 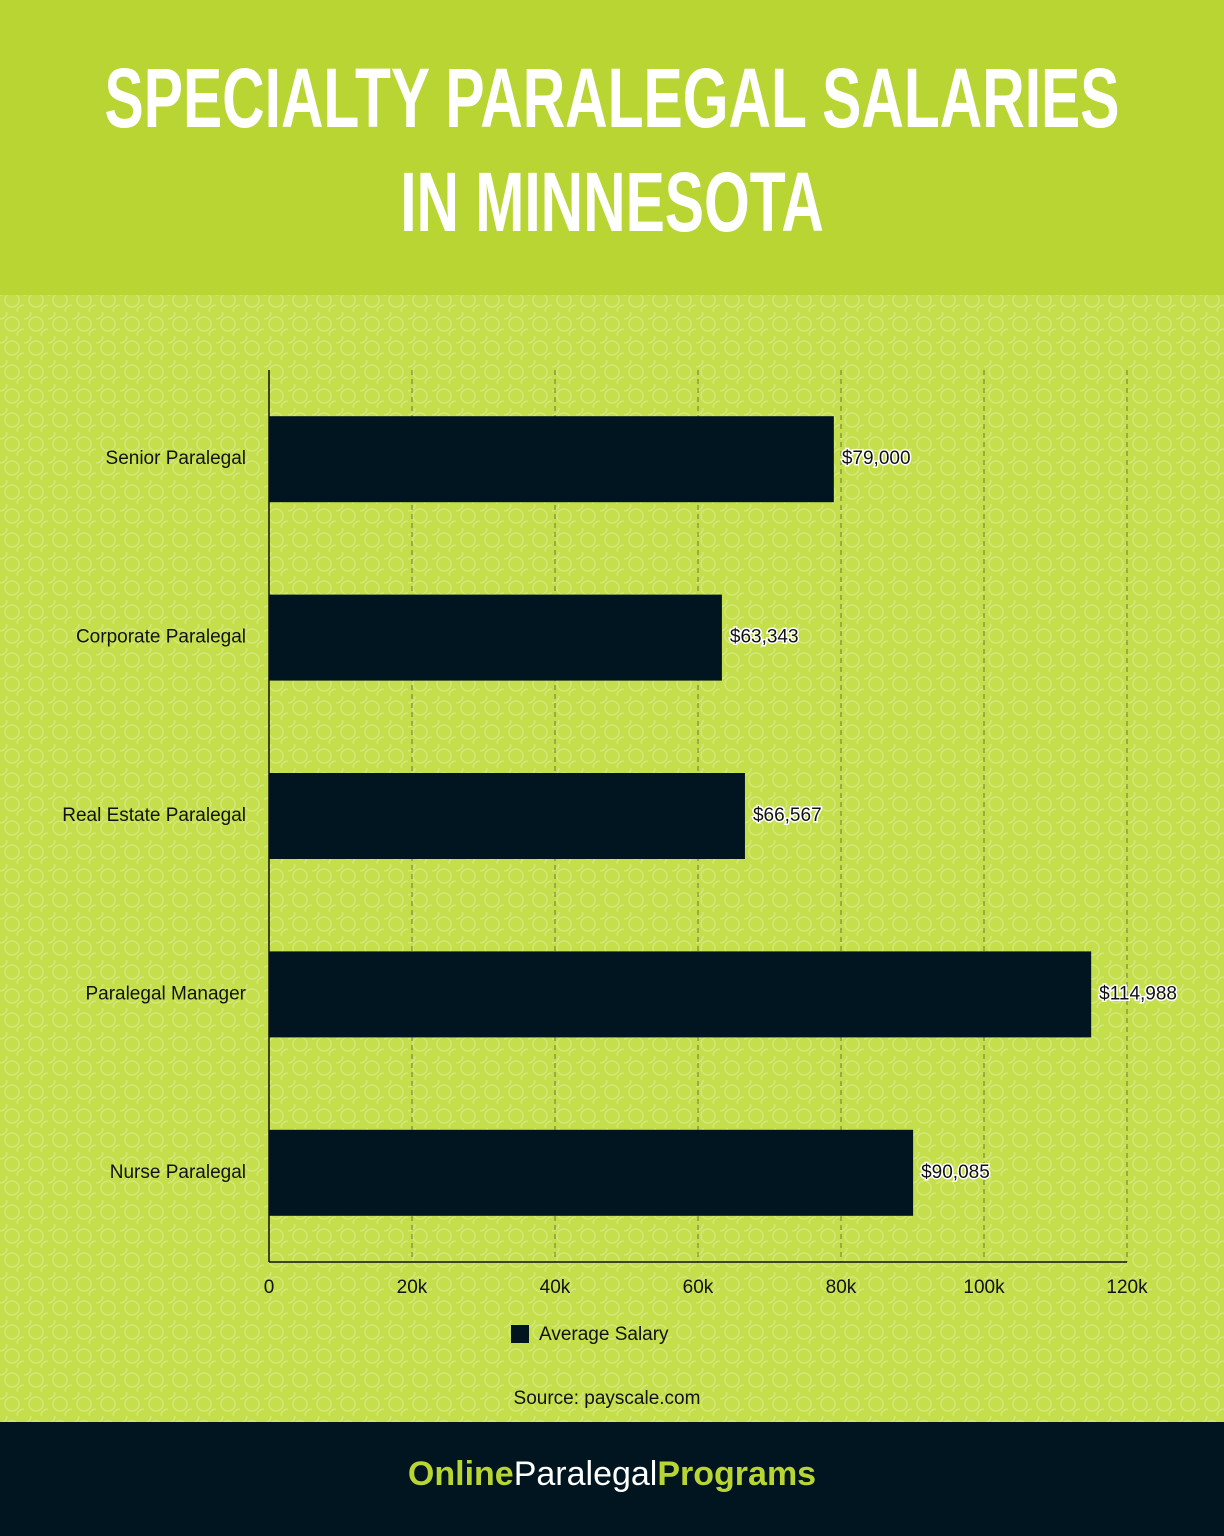 What do you see at coordinates (176, 458) in the screenshot?
I see `y-tick-label: Senior Paralegal` at bounding box center [176, 458].